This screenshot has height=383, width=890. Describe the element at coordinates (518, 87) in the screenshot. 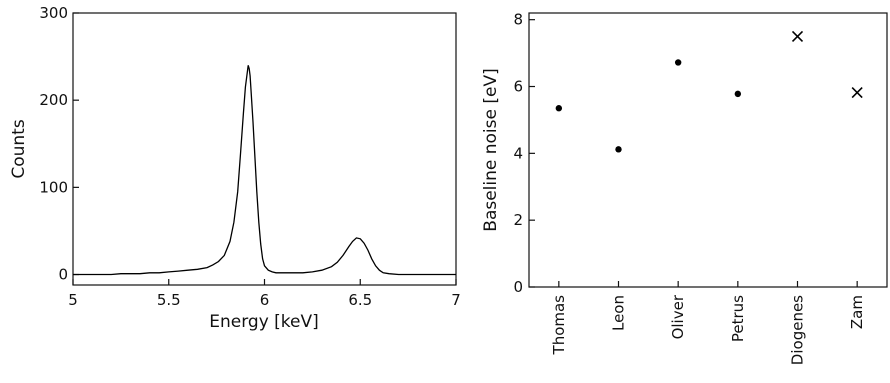

I see `noise-y-tick-label: 6` at that location.